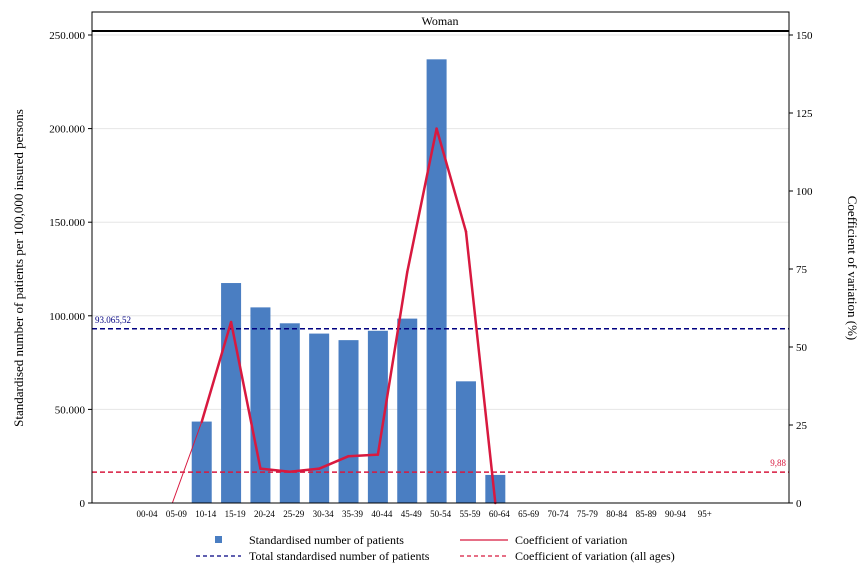 The height and width of the screenshot is (581, 864). I want to click on x-tick-label: 35-39, so click(352, 514).